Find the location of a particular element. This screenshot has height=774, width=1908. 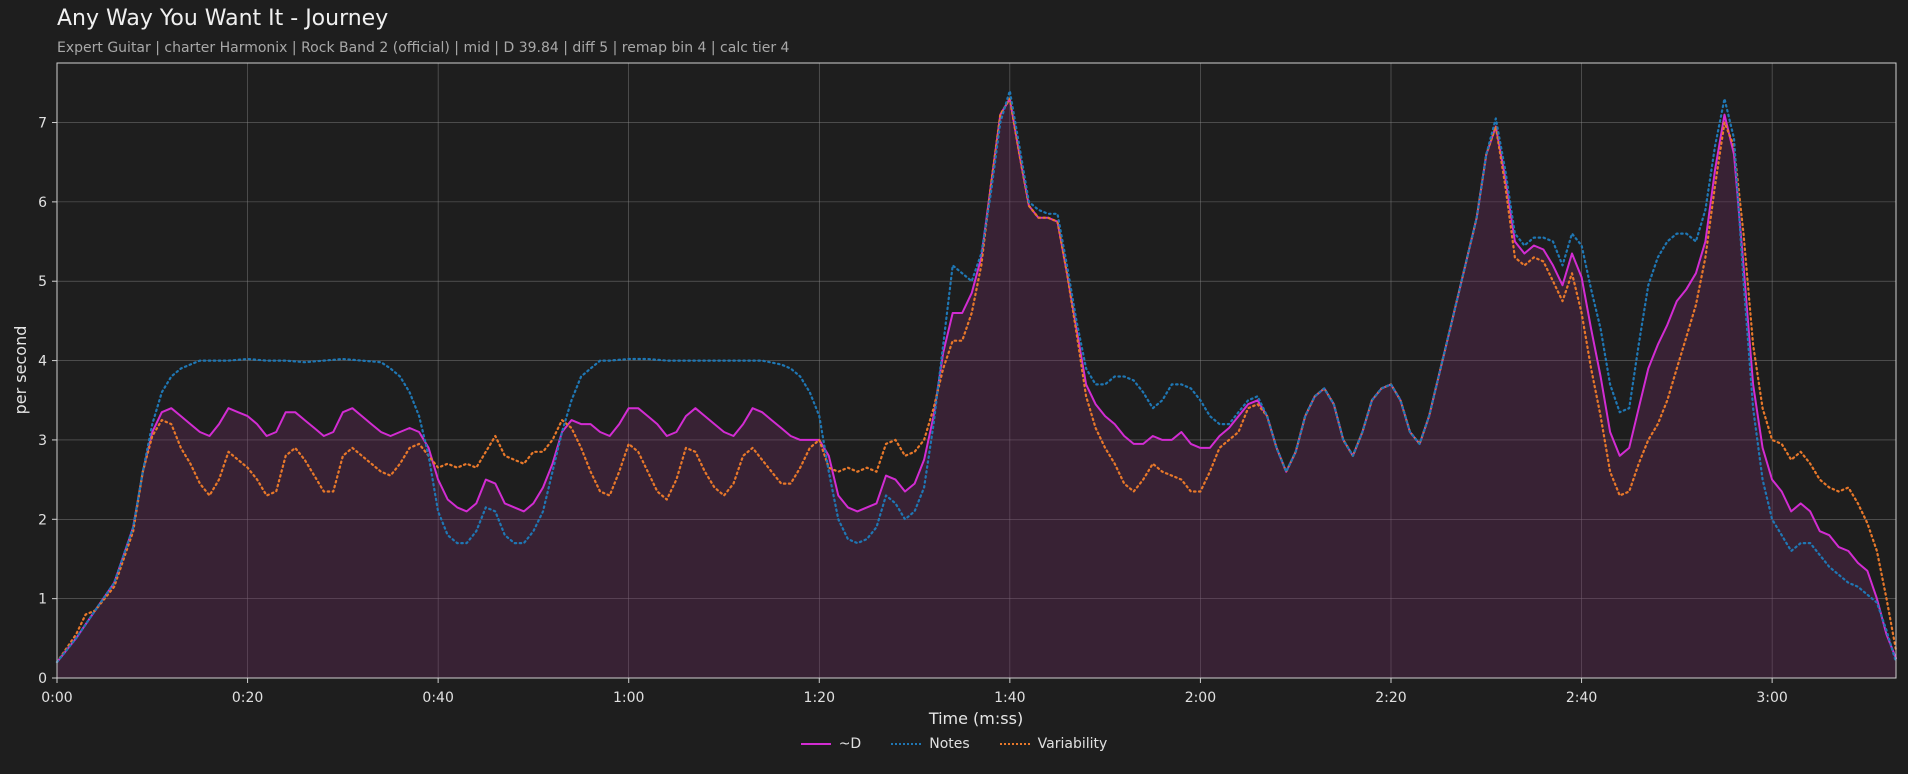

legend-swatch-d is located at coordinates (815, 744).